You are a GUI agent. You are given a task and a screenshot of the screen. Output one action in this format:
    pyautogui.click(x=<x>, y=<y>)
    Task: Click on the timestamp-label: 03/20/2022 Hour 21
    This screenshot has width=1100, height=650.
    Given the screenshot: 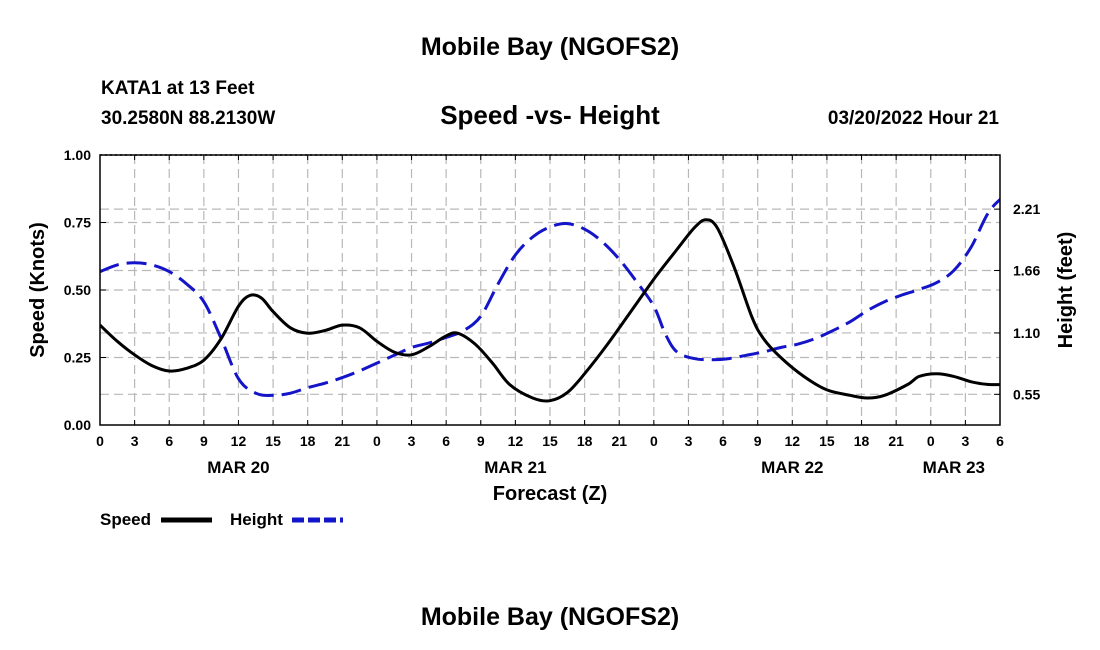 What is the action you would take?
    pyautogui.click(x=914, y=118)
    